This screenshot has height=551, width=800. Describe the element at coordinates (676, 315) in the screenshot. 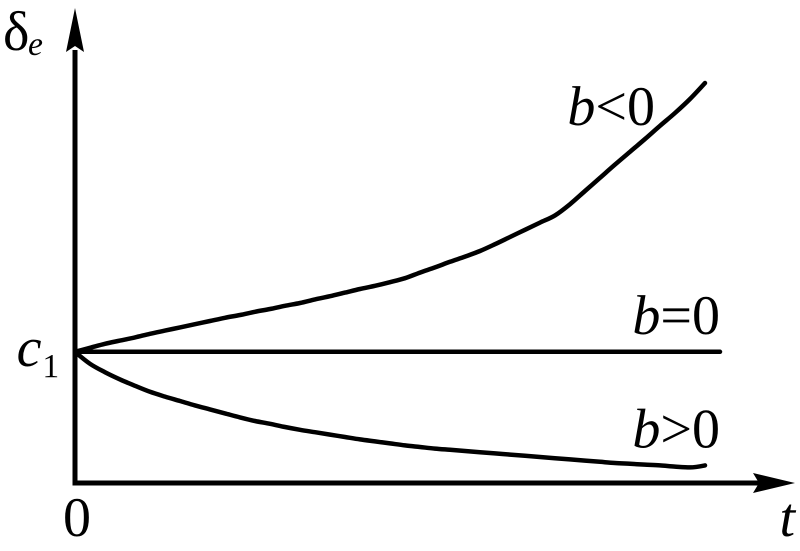

I see `series-label: b=0` at that location.